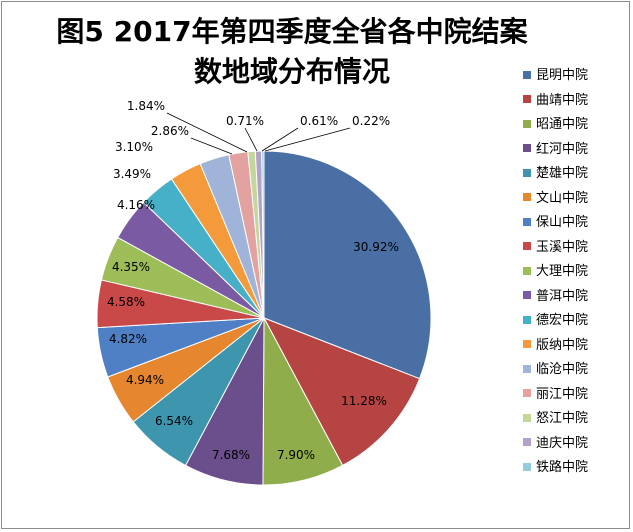  I want to click on data-label-3: 7.90%, so click(296, 455).